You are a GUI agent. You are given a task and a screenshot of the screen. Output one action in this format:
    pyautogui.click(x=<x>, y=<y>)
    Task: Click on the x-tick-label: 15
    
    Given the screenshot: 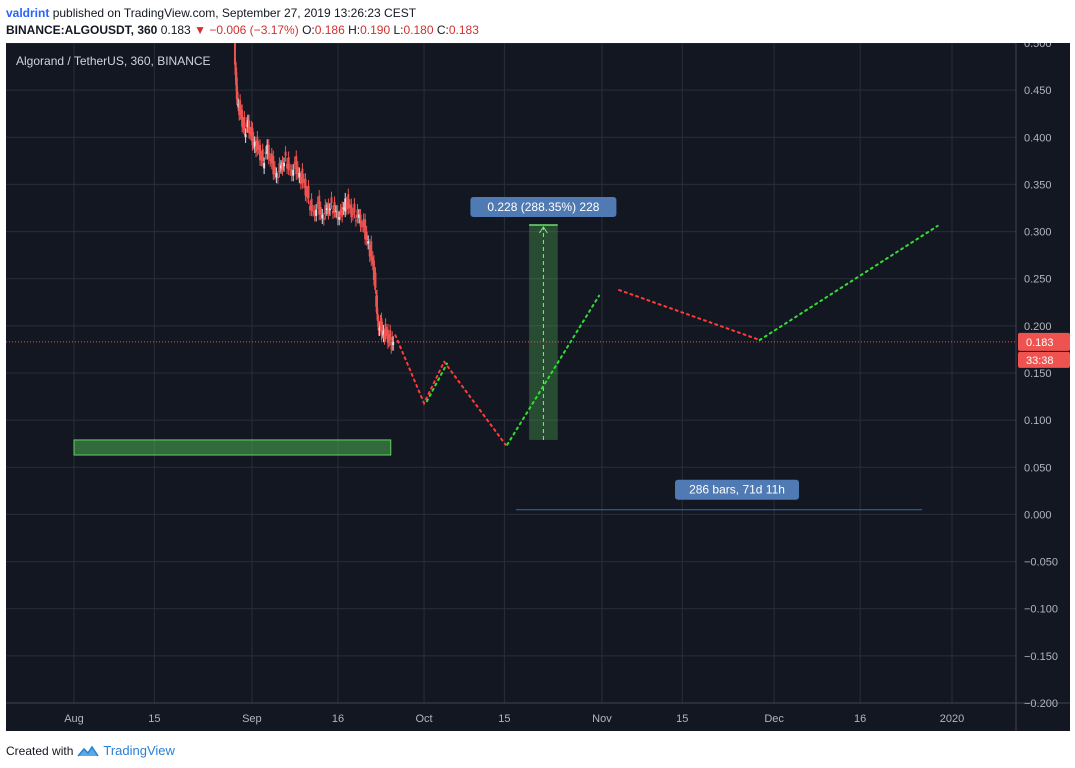 What is the action you would take?
    pyautogui.click(x=154, y=719)
    